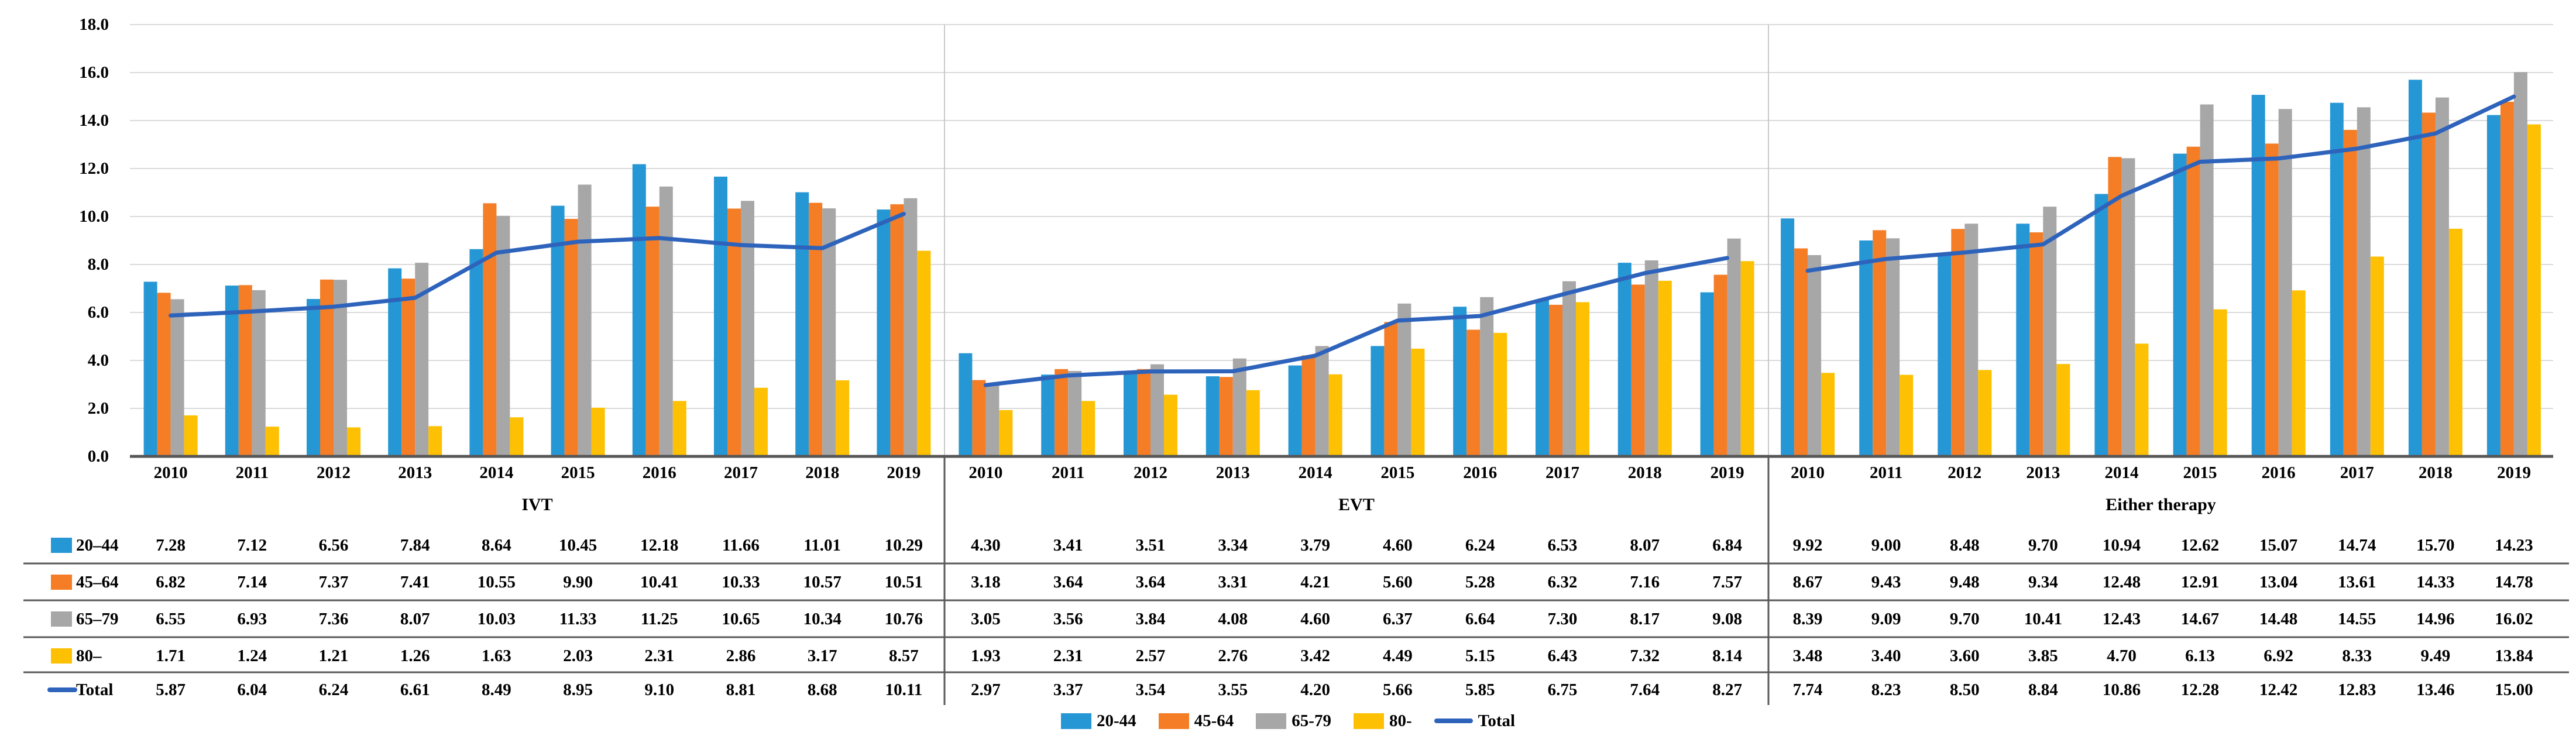 The width and height of the screenshot is (2576, 746). Describe the element at coordinates (1048, 415) in the screenshot. I see `bar-20–44-2011` at that location.